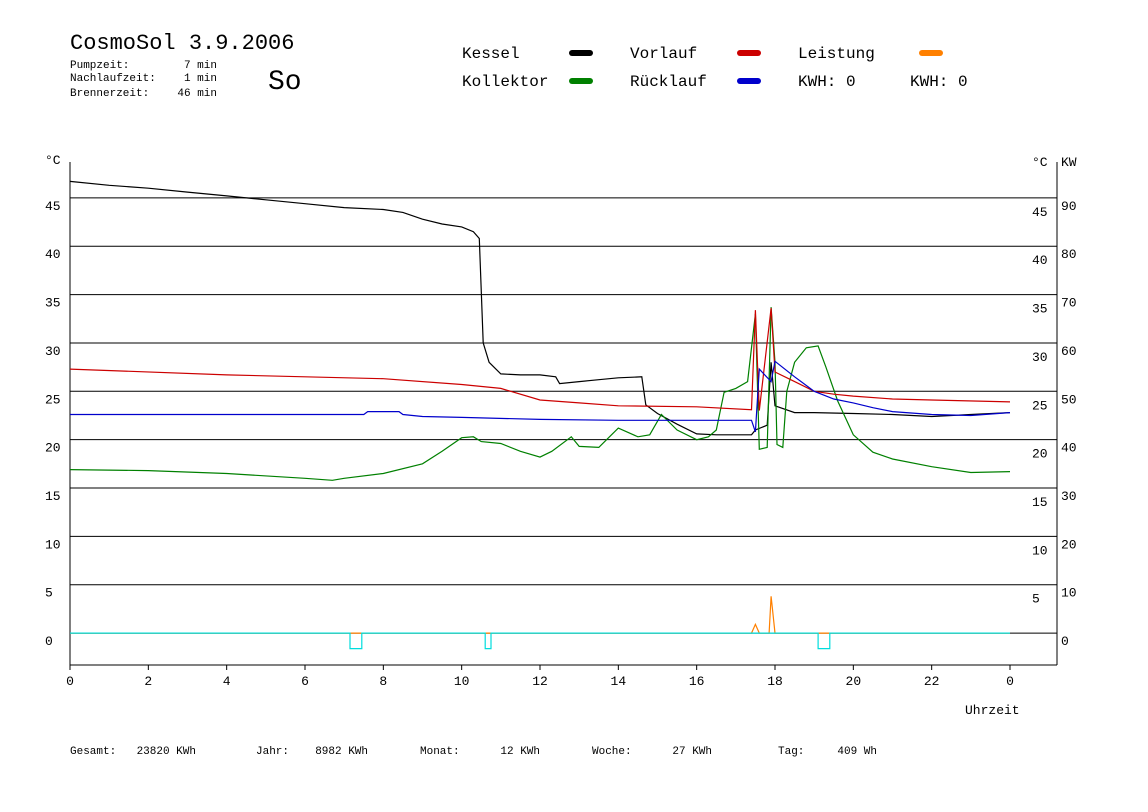 The width and height of the screenshot is (1148, 812). I want to click on x-tick-label: 12, so click(540, 681).